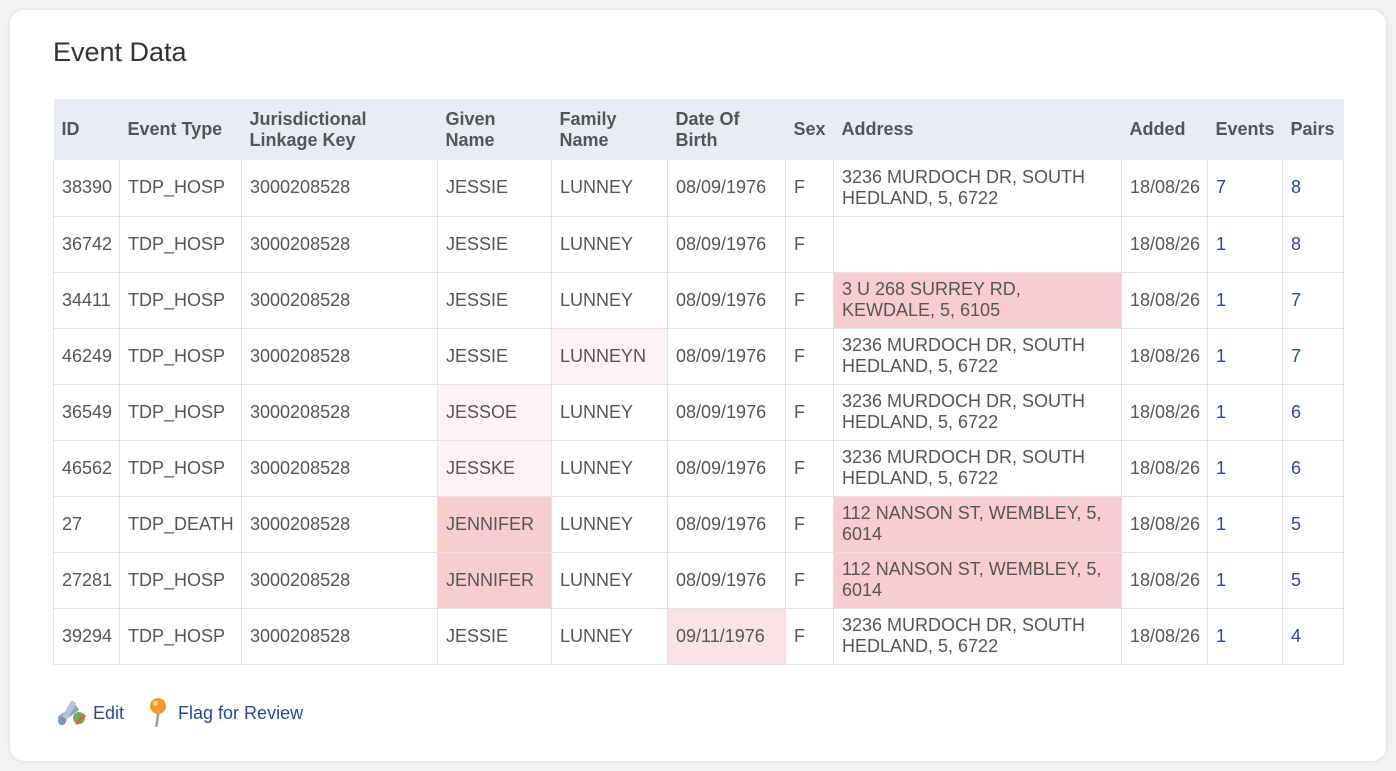 Image resolution: width=1396 pixels, height=771 pixels. I want to click on given-name-cell: JESSOE, so click(494, 412).